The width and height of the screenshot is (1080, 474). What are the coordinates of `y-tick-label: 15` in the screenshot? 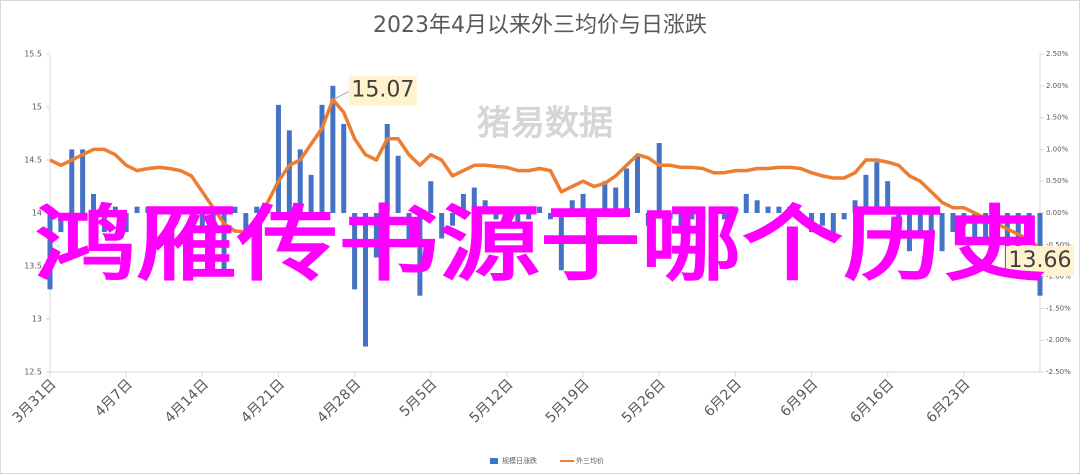 It's located at (37, 107).